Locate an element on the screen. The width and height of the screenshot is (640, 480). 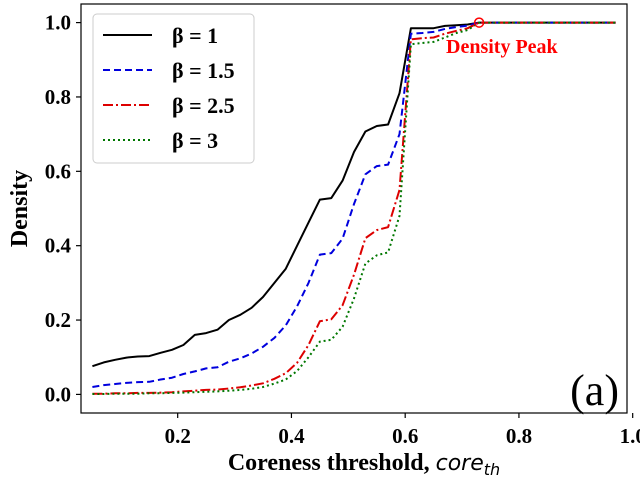
legend-box is located at coordinates (173, 88).